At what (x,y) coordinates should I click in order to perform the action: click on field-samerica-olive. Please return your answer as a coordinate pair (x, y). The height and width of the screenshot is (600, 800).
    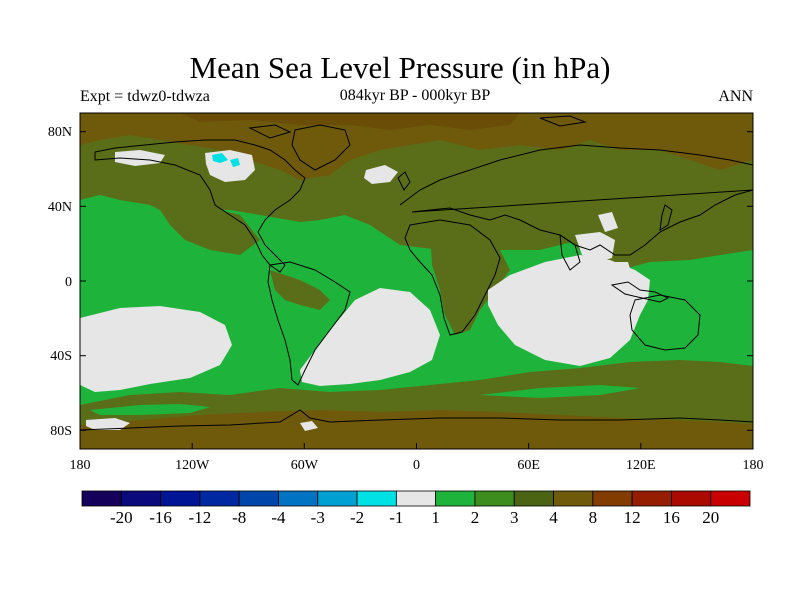
    Looking at the image, I should click on (300, 290).